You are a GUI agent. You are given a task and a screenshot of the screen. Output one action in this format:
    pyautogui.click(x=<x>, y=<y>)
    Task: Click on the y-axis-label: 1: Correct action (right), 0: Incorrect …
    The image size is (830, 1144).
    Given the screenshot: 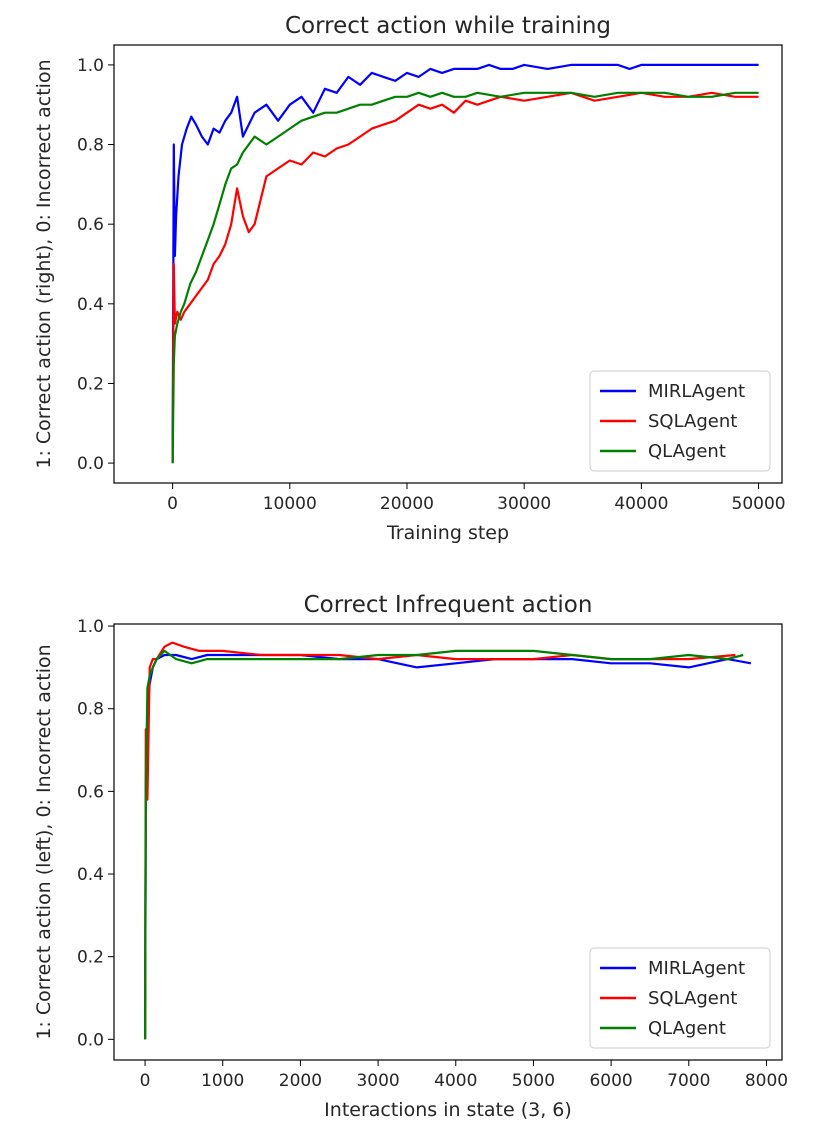 What is the action you would take?
    pyautogui.click(x=44, y=263)
    